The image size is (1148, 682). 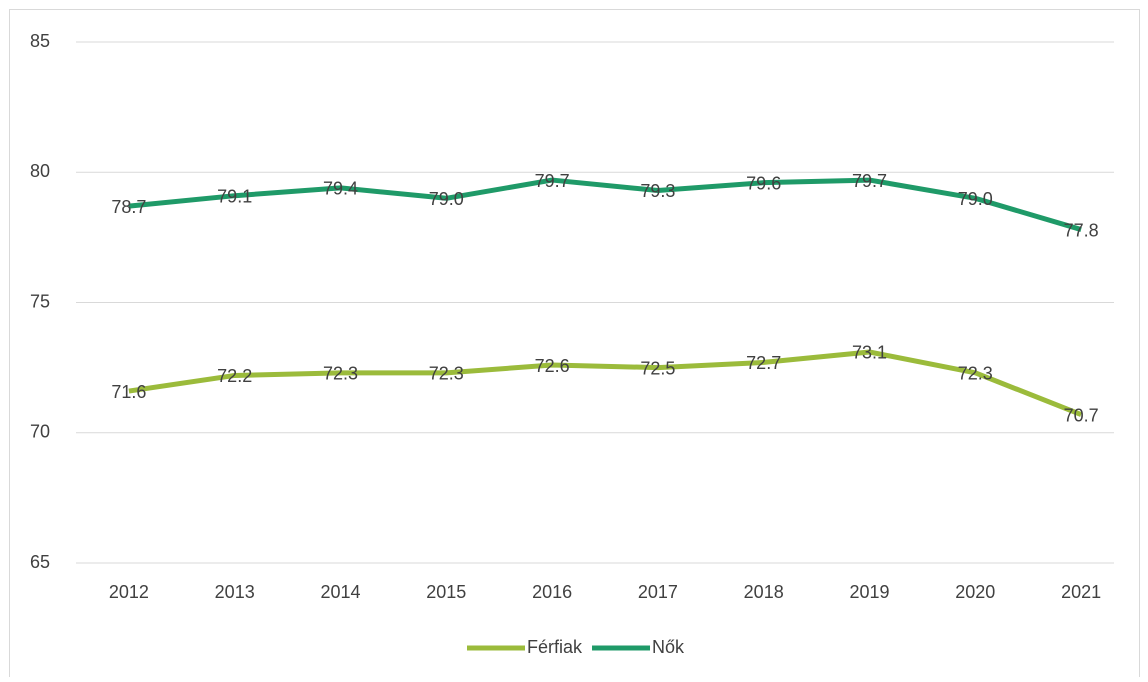 What do you see at coordinates (764, 592) in the screenshot?
I see `x-tick-label: 2018` at bounding box center [764, 592].